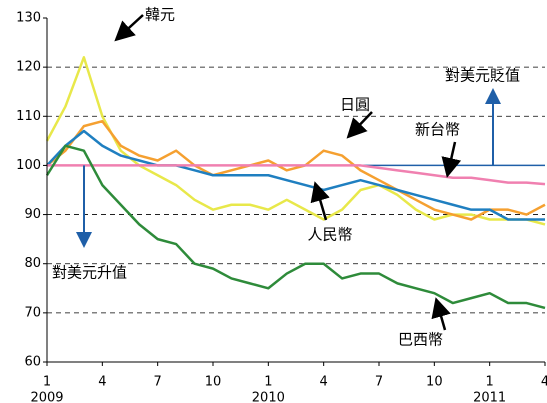 The image size is (547, 403). What do you see at coordinates (46, 397) in the screenshot?
I see `x-year-label: 2009` at bounding box center [46, 397].